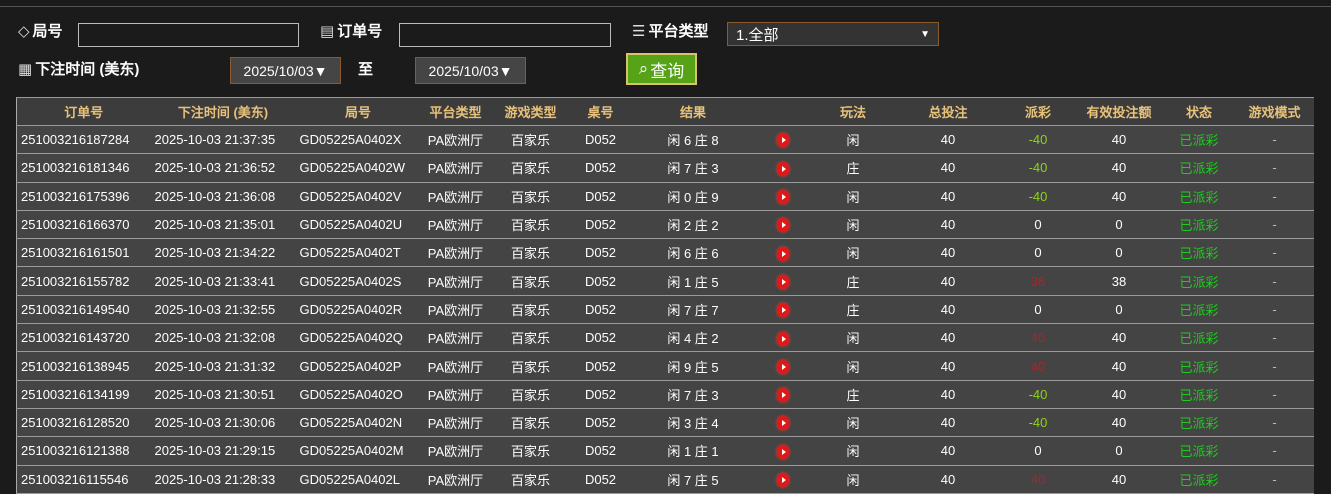  What do you see at coordinates (83, 225) in the screenshot?
I see `order-id-cell: 251003216166370` at bounding box center [83, 225].